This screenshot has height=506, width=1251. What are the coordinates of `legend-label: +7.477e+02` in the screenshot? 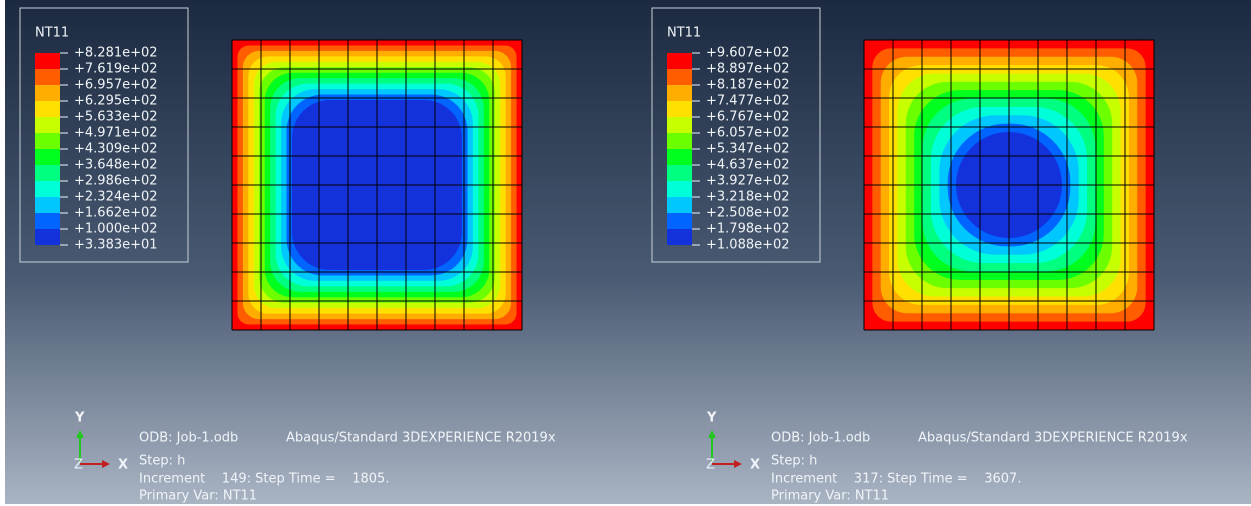 It's located at (748, 101).